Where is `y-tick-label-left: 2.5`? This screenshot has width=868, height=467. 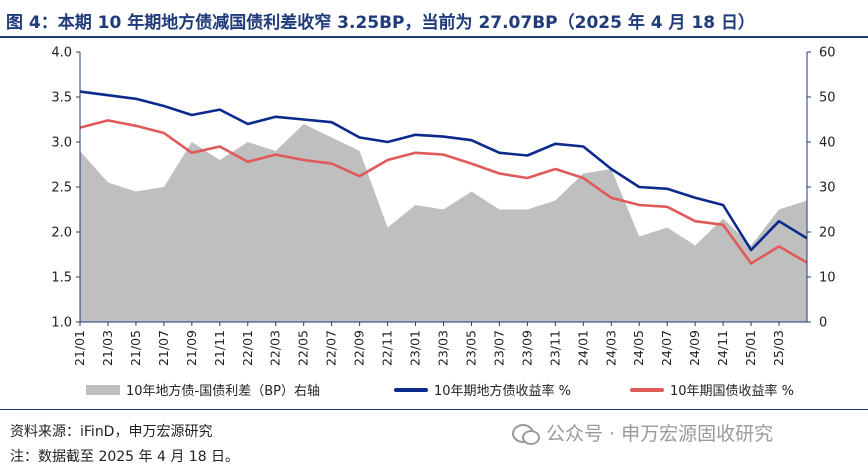 y-tick-label-left: 2.5 is located at coordinates (61, 188).